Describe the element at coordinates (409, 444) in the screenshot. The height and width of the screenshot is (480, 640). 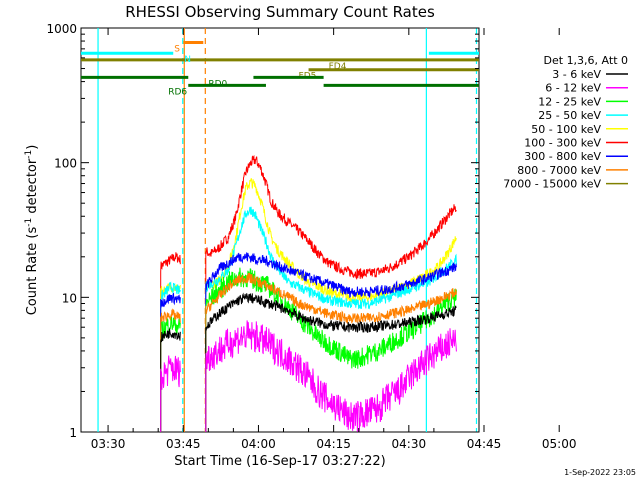
I see `x-tick-label-4: 04:30` at that location.